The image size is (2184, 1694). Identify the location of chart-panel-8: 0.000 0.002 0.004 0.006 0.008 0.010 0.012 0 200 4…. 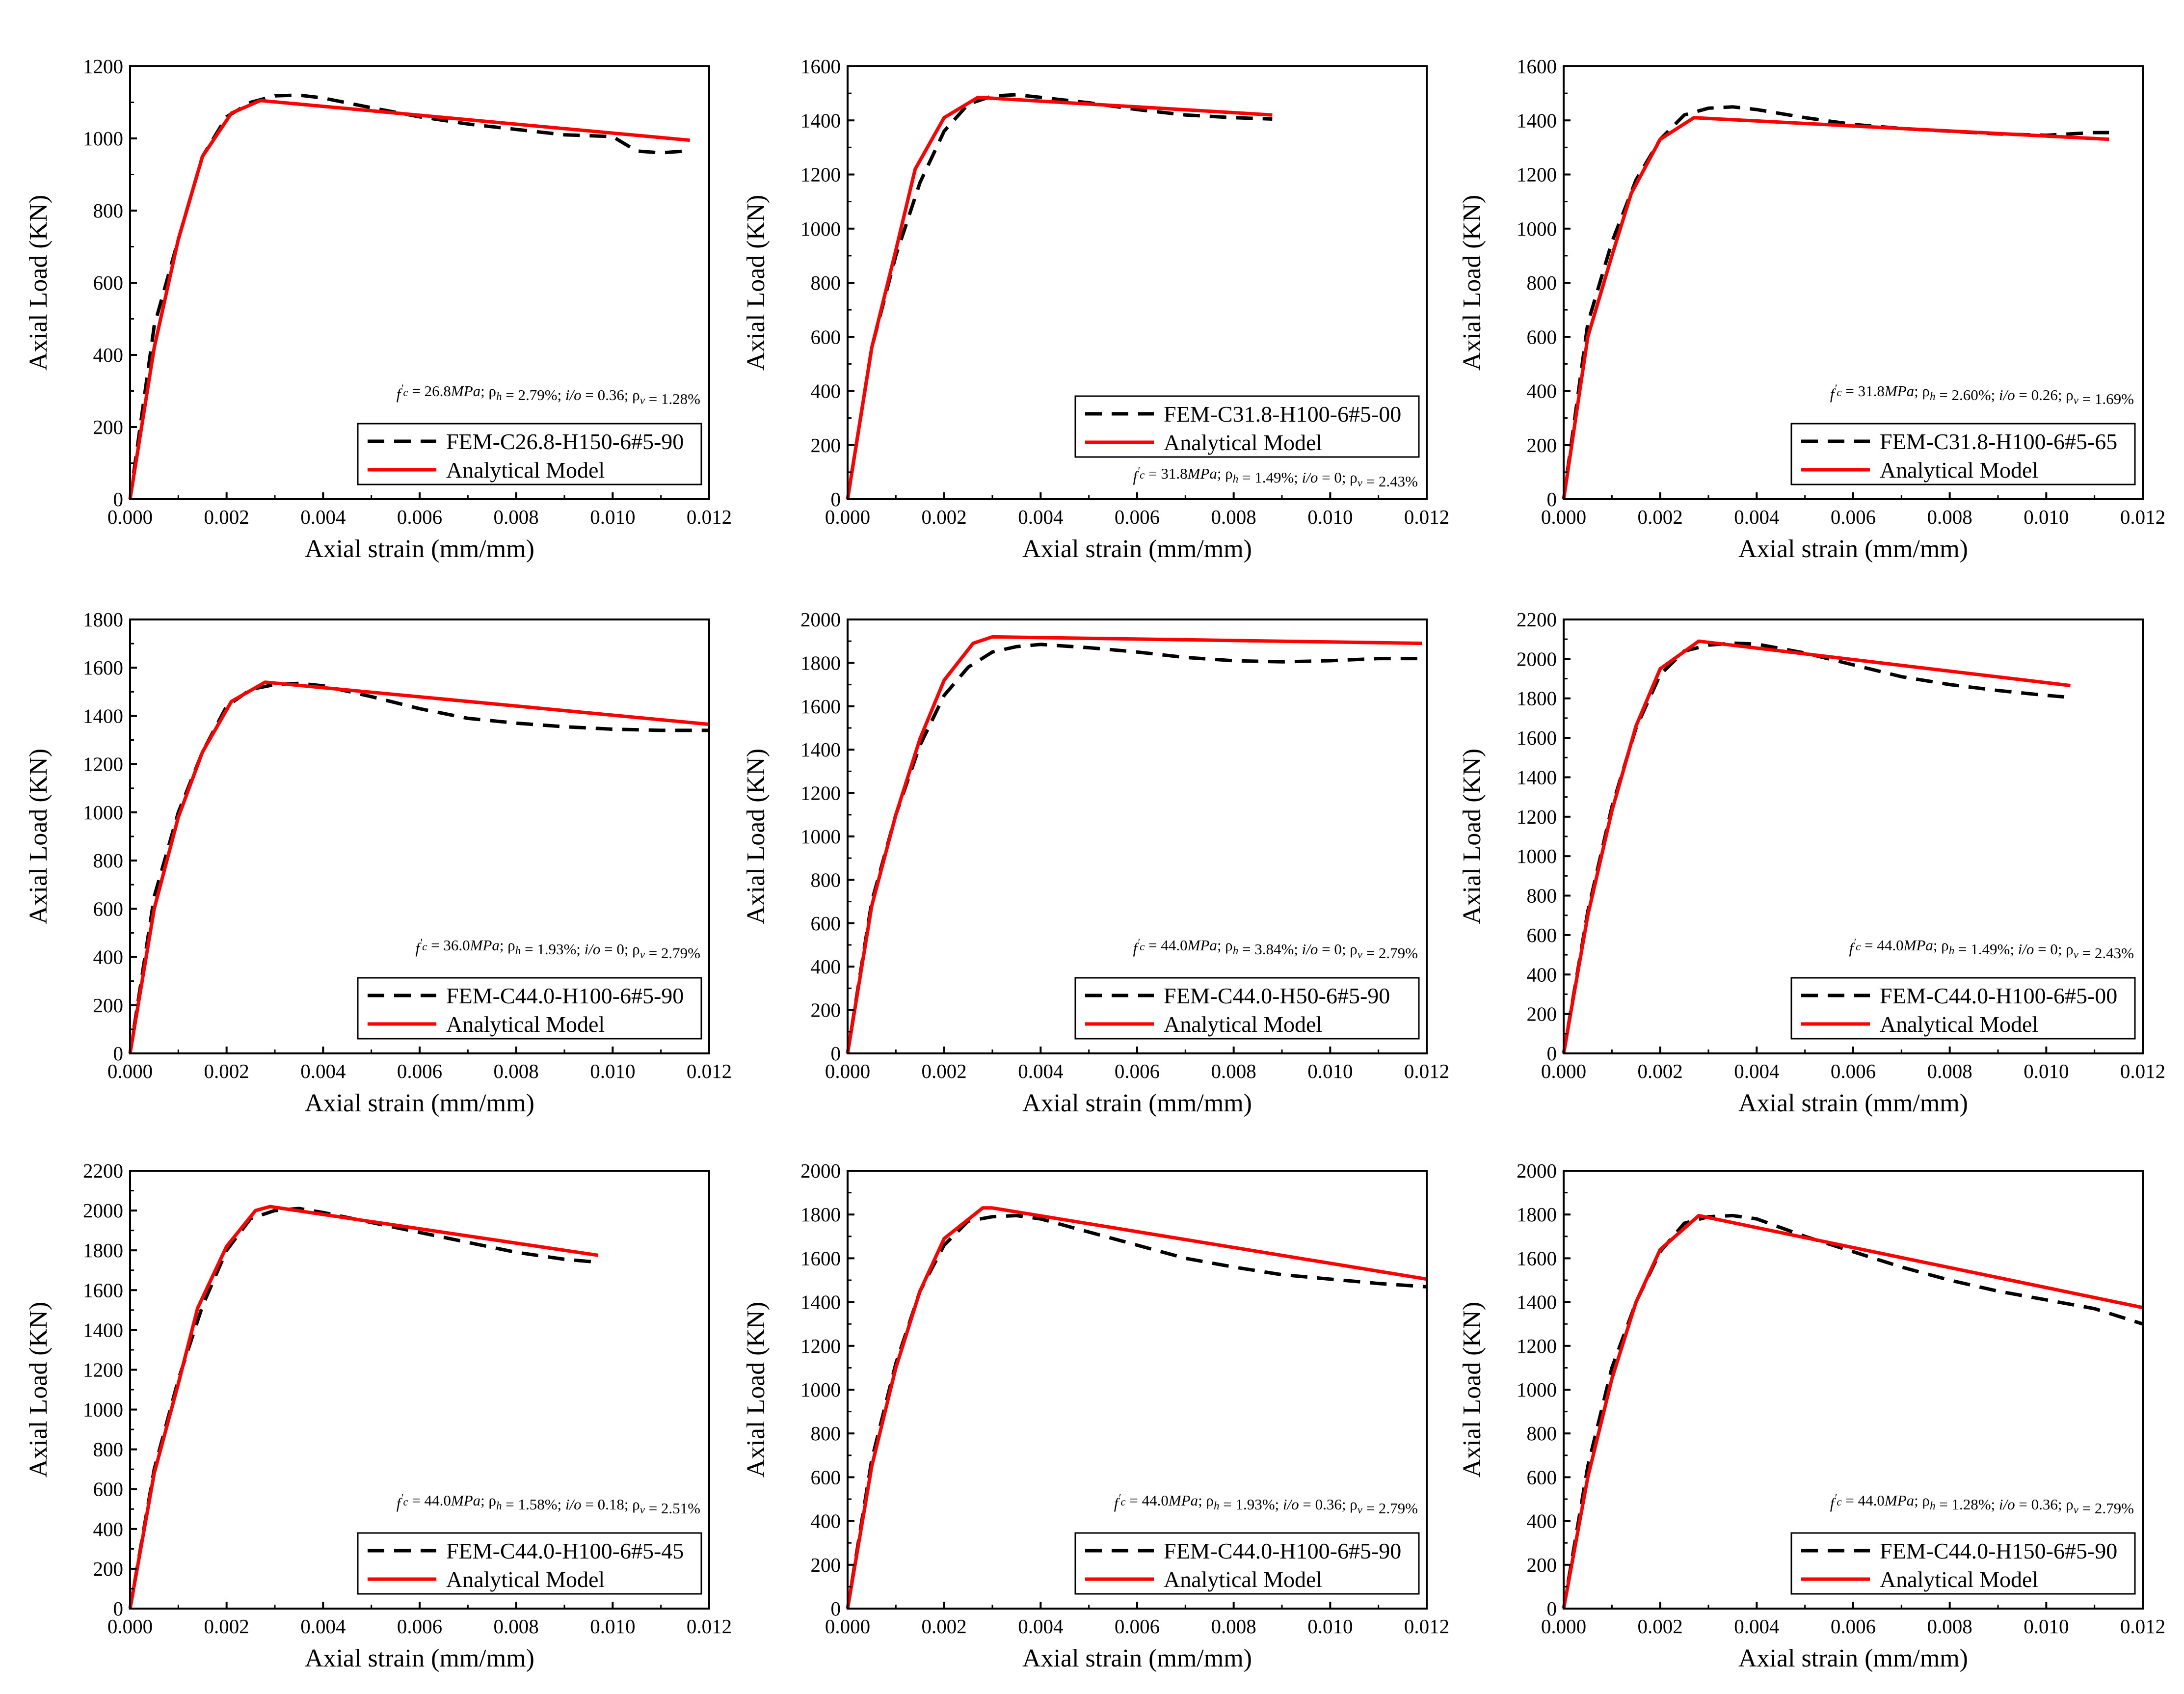
(1095, 1416).